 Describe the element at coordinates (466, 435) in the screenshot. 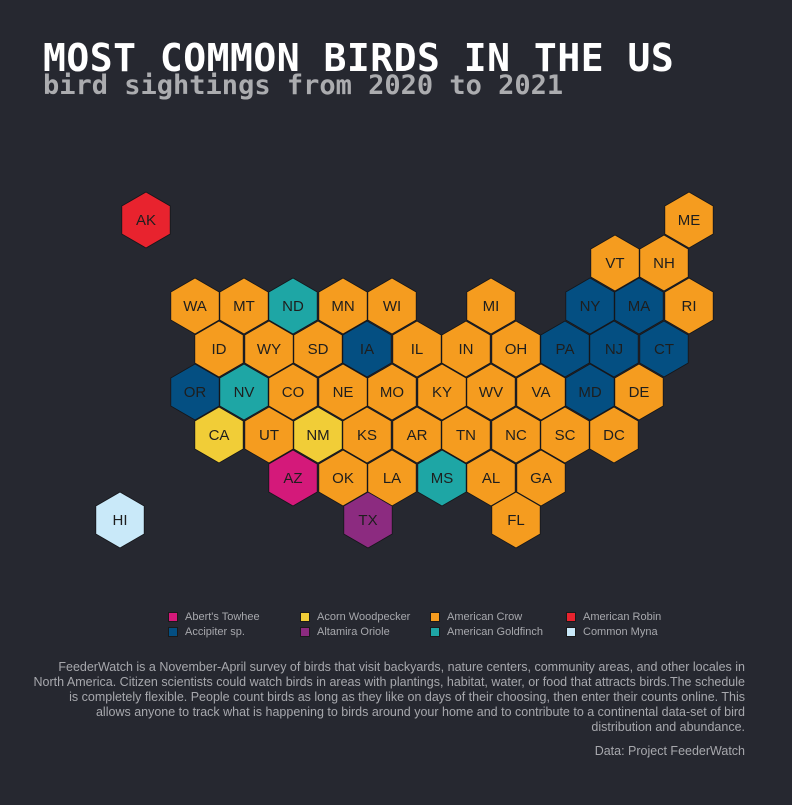

I see `state-hex-tn: TN` at that location.